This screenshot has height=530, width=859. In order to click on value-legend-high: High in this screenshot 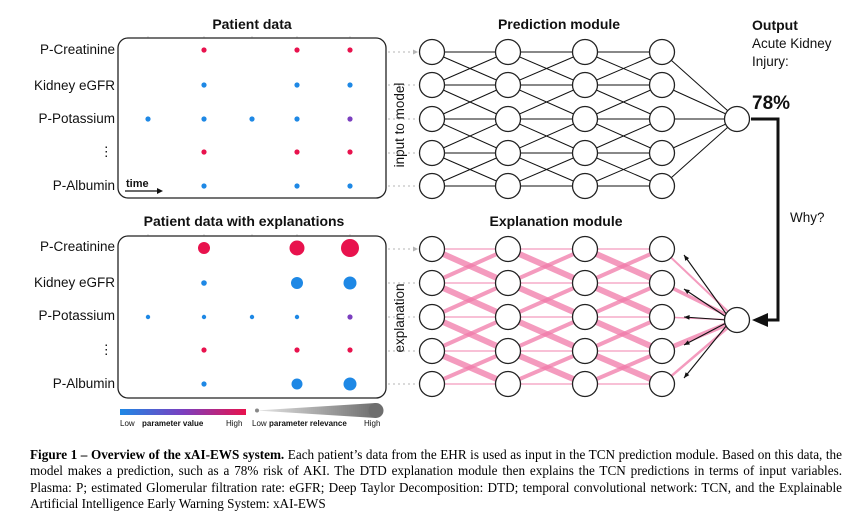, I will do `click(234, 423)`.